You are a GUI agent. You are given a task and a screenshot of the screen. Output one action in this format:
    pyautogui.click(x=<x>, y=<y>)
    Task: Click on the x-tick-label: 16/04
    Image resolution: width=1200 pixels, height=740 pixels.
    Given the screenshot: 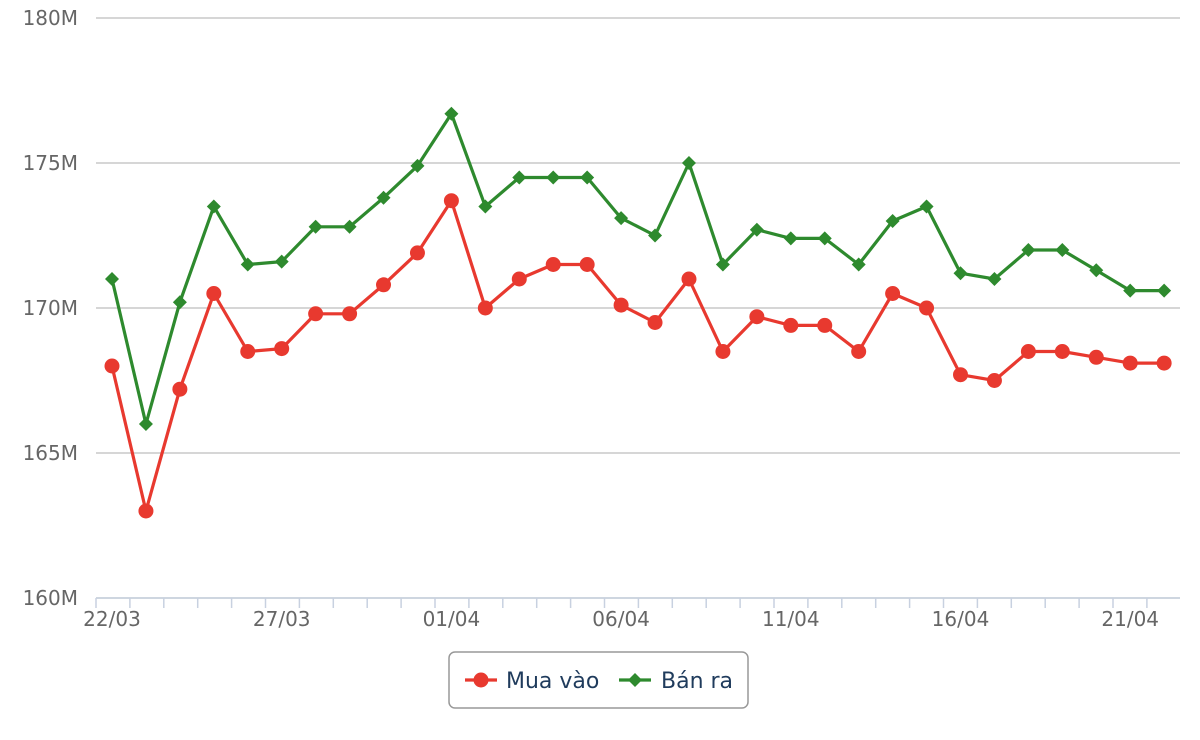 What is the action you would take?
    pyautogui.click(x=961, y=619)
    